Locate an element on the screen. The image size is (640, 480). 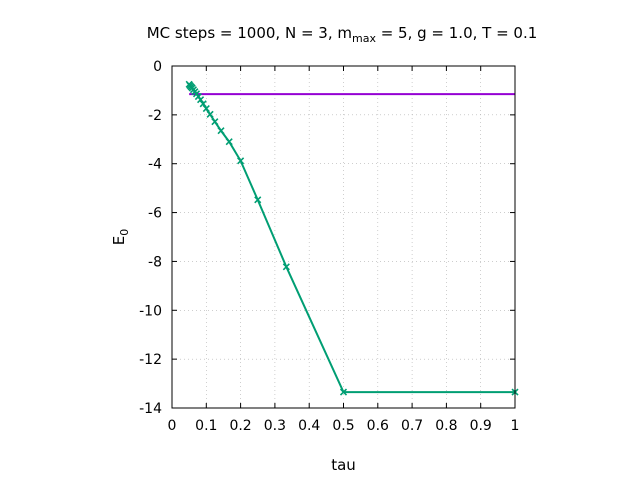
y-tick-label: -4 is located at coordinates (155, 165).